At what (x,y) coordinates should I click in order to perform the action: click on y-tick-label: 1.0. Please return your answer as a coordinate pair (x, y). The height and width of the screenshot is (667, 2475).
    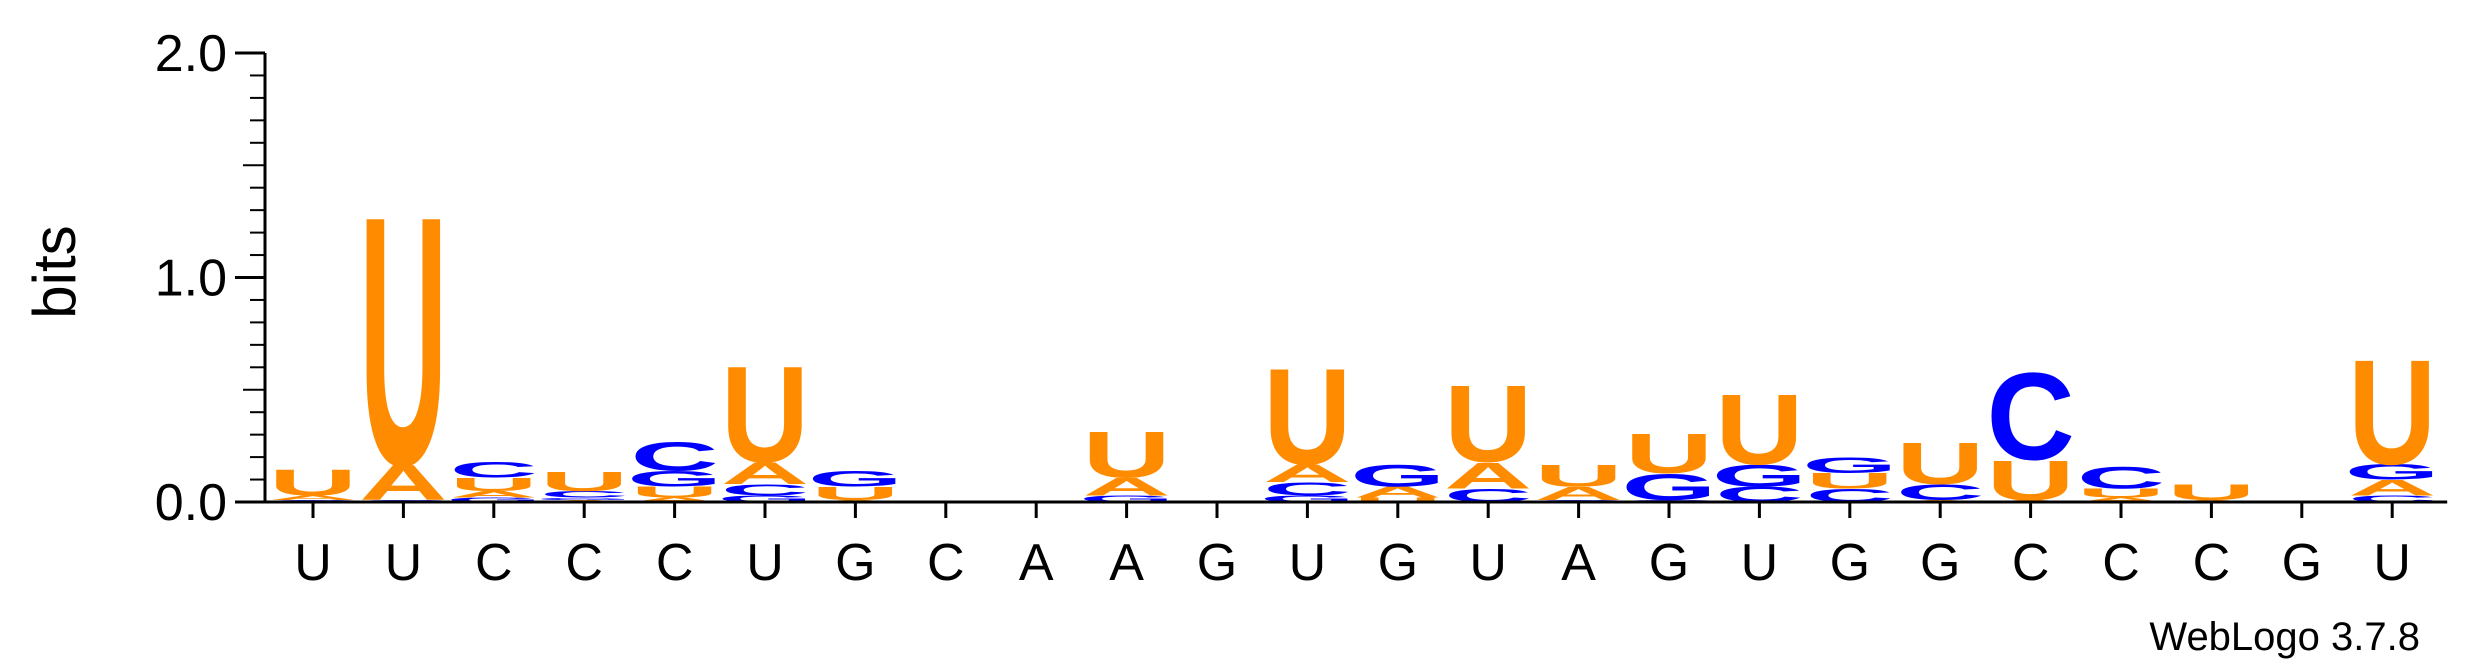
    Looking at the image, I should click on (191, 279).